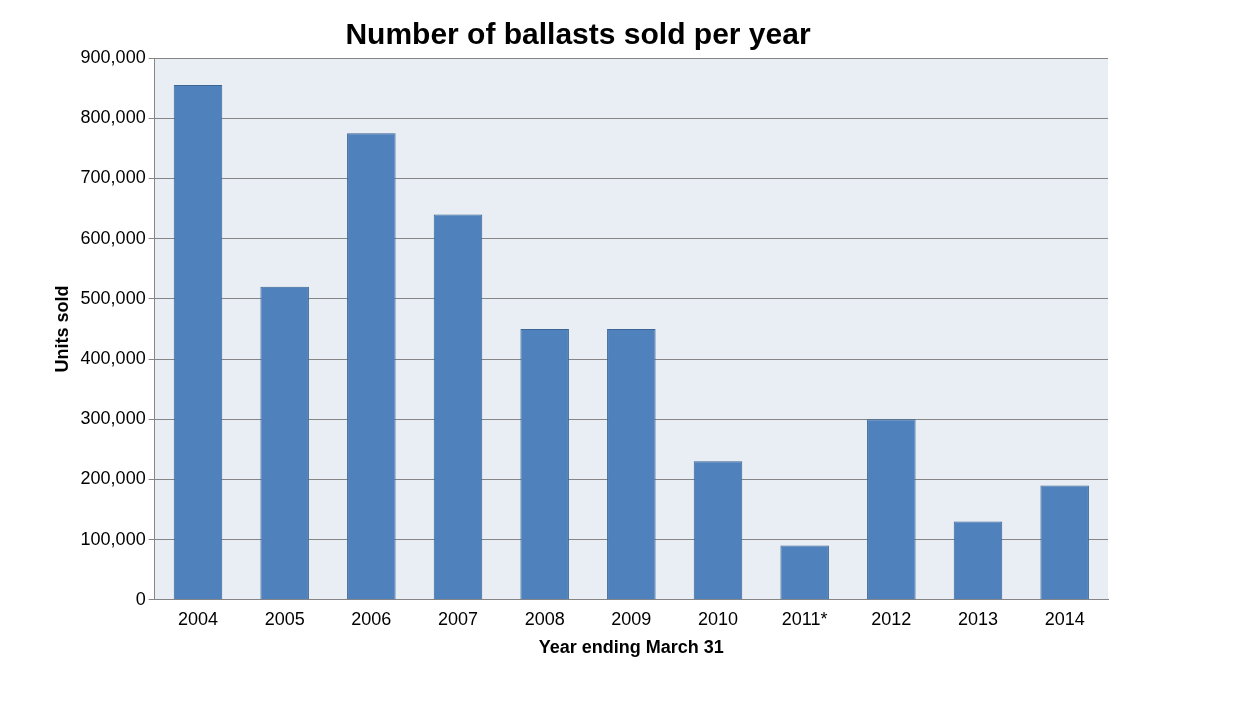 Image resolution: width=1247 pixels, height=701 pixels. I want to click on x-tick-label: 2008, so click(544, 618).